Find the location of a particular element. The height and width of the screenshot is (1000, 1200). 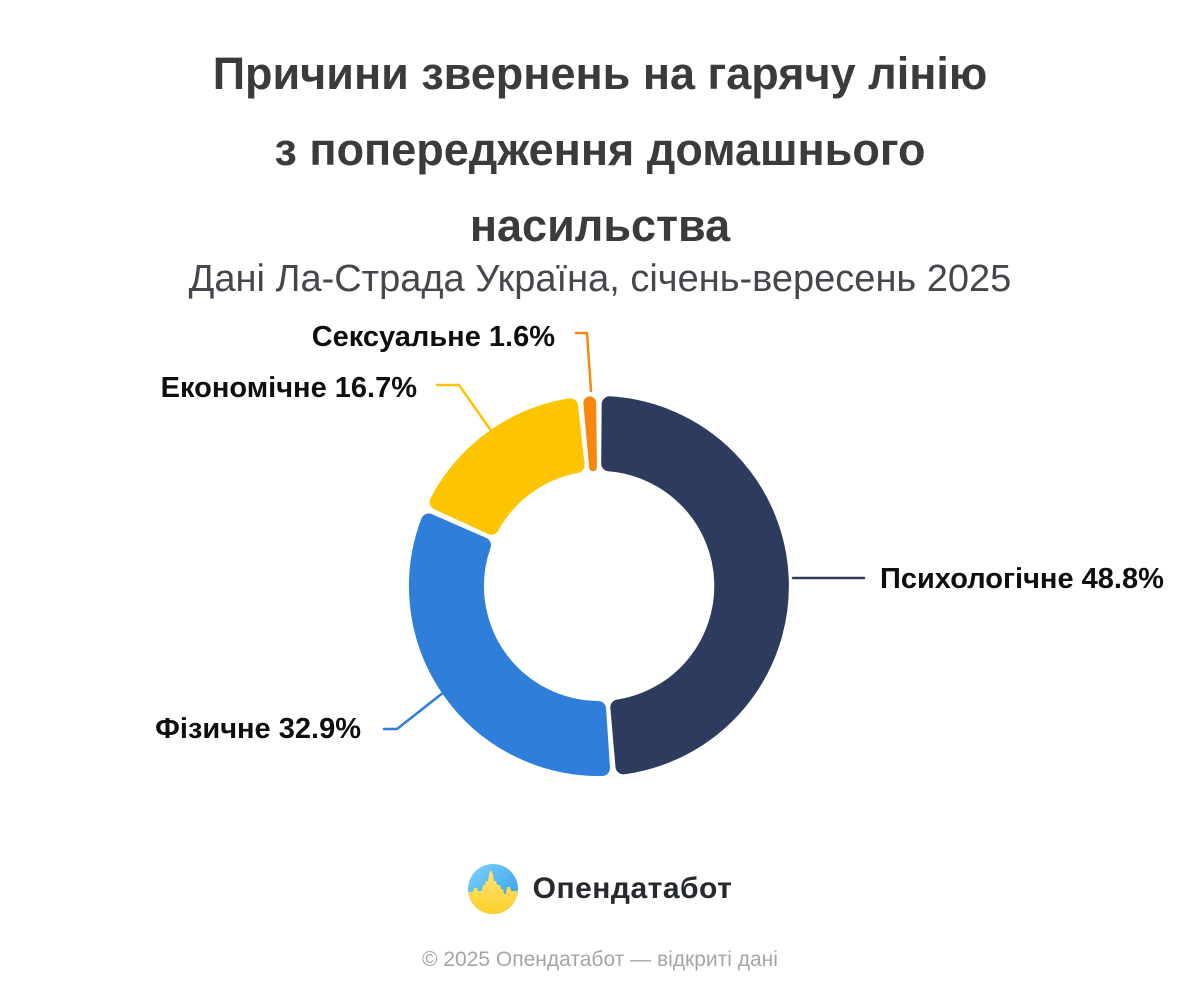

slice-label-name: Психологічне is located at coordinates (977, 579).